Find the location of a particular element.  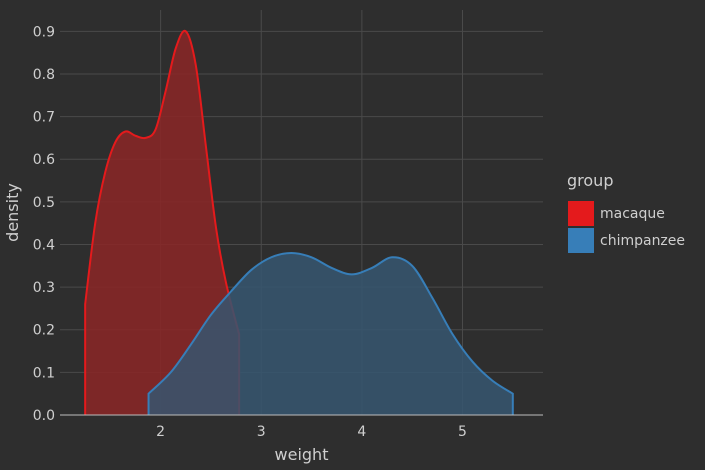

y-tick-label: 0.1 is located at coordinates (44, 373).